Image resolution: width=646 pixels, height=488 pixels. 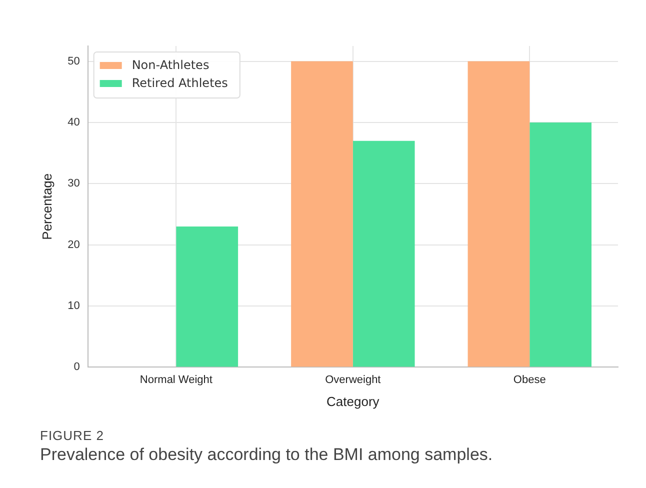 What do you see at coordinates (353, 401) in the screenshot?
I see `x-axis-title: Category` at bounding box center [353, 401].